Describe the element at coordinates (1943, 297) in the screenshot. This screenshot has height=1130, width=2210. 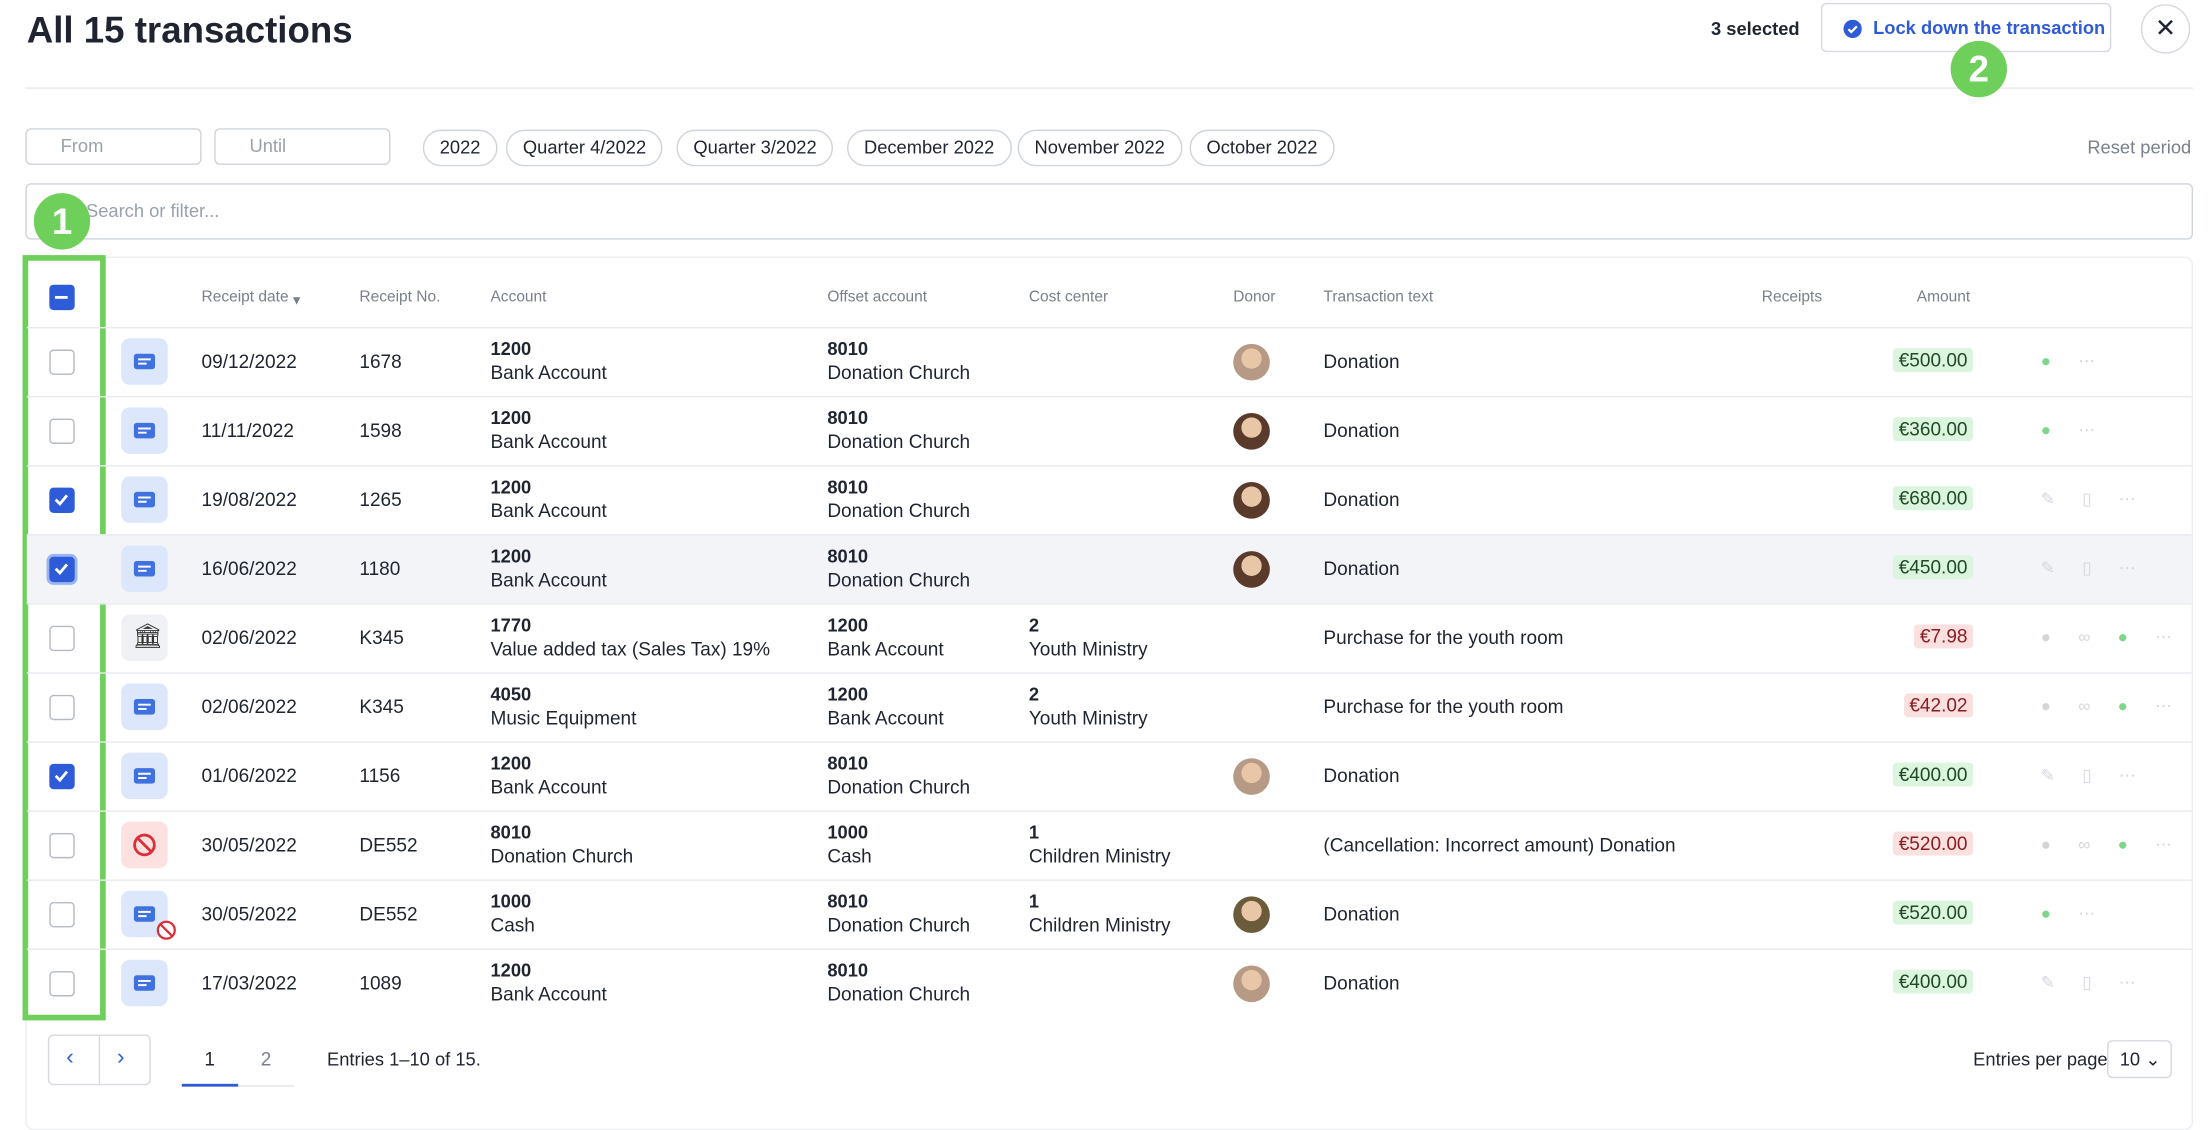
I see `column-header: Amount` at that location.